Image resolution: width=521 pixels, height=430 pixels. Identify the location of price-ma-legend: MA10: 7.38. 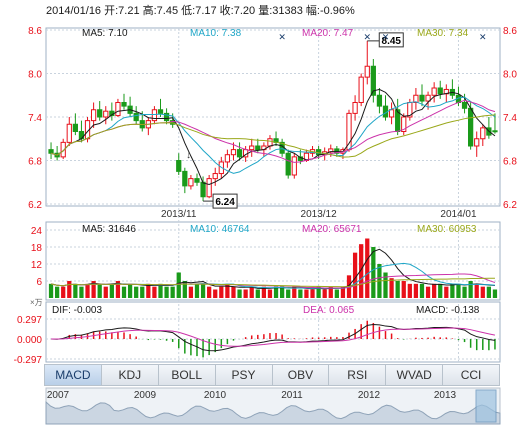
(216, 33).